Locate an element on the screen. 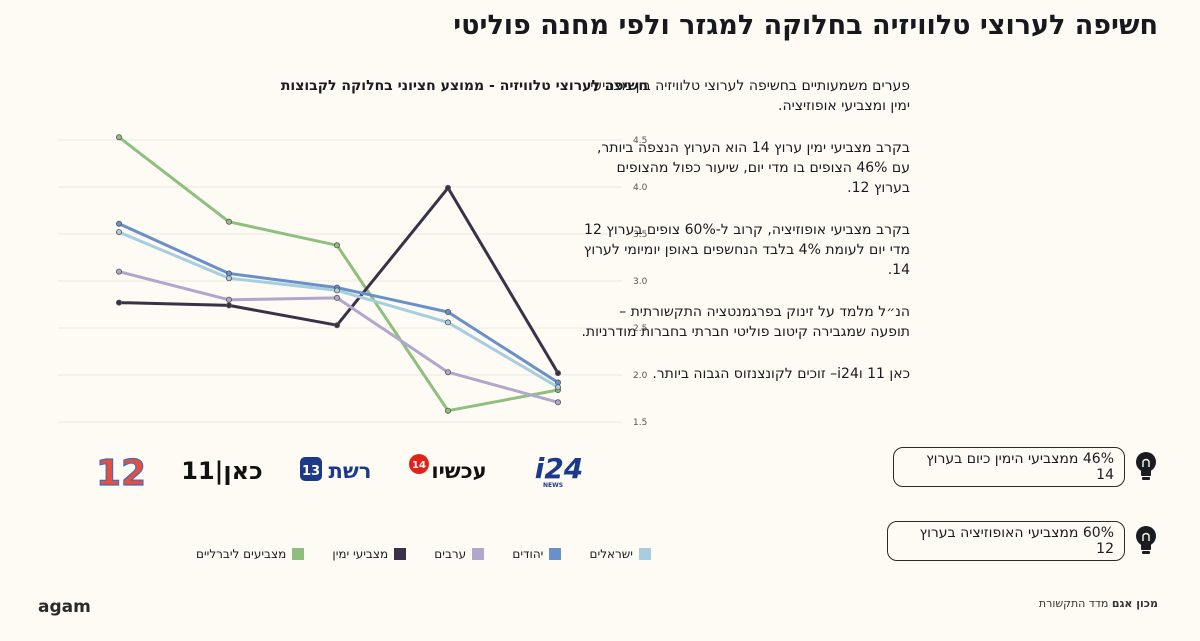 The image size is (1200, 641). legend-item: ערבים is located at coordinates (459, 554).